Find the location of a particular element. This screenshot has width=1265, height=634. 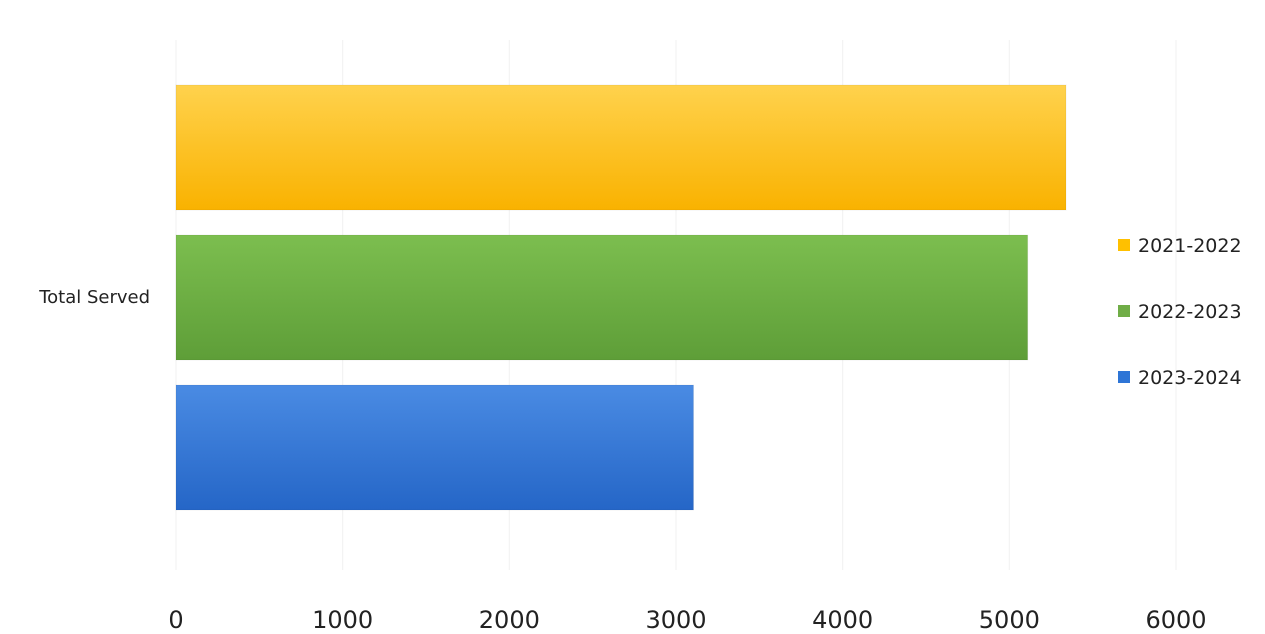

bar-2021-2022 is located at coordinates (621, 147).